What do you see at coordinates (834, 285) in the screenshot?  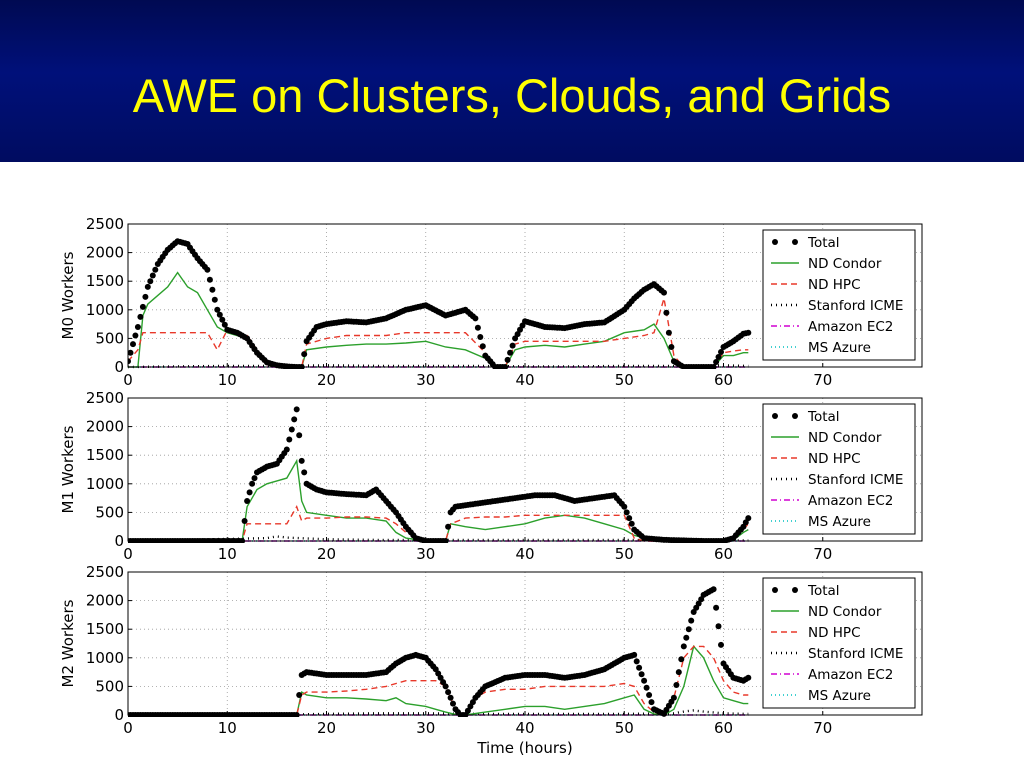 I see `legend-label: ND HPC` at bounding box center [834, 285].